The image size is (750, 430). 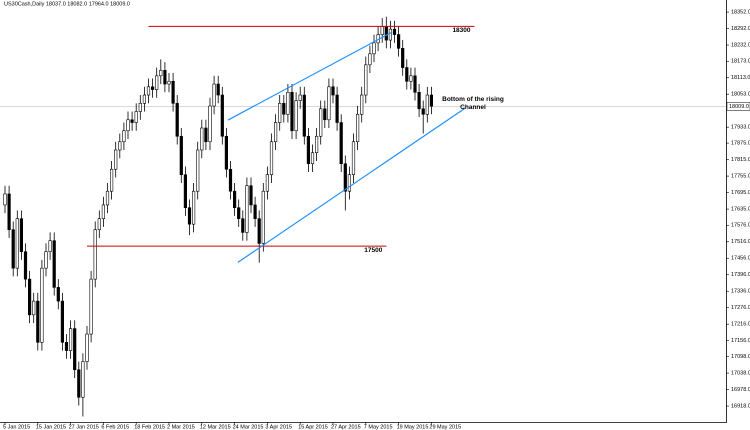 What do you see at coordinates (313, 427) in the screenshot?
I see `x-tick-label: 15 Apr 2015` at bounding box center [313, 427].